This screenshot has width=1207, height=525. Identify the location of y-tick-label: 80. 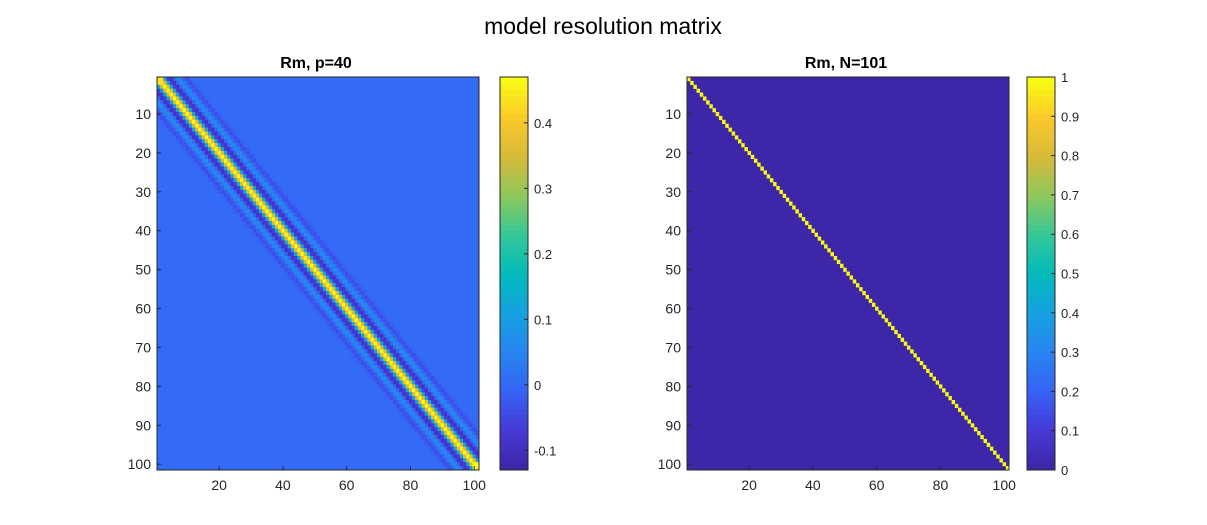
(143, 386).